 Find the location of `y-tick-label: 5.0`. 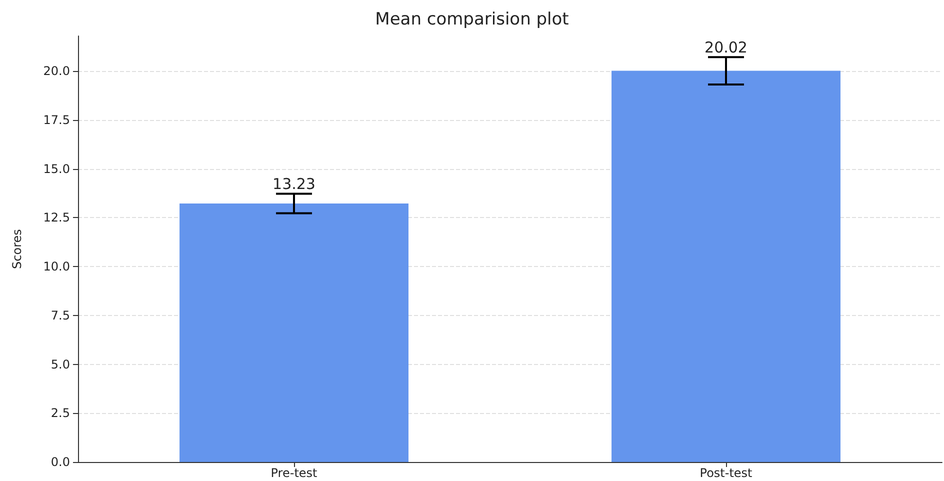

y-tick-label: 5.0 is located at coordinates (60, 364).